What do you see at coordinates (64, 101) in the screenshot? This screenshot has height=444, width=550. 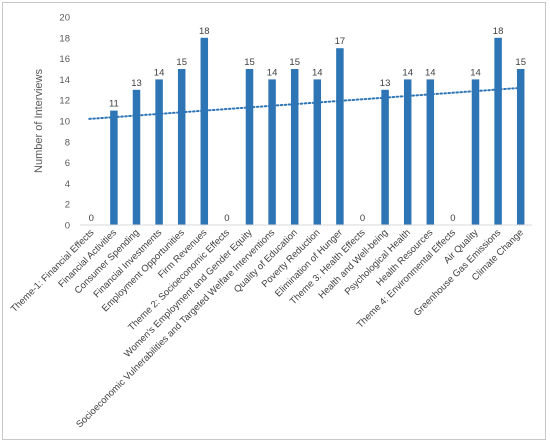 I see `y-tick-label: 12` at bounding box center [64, 101].